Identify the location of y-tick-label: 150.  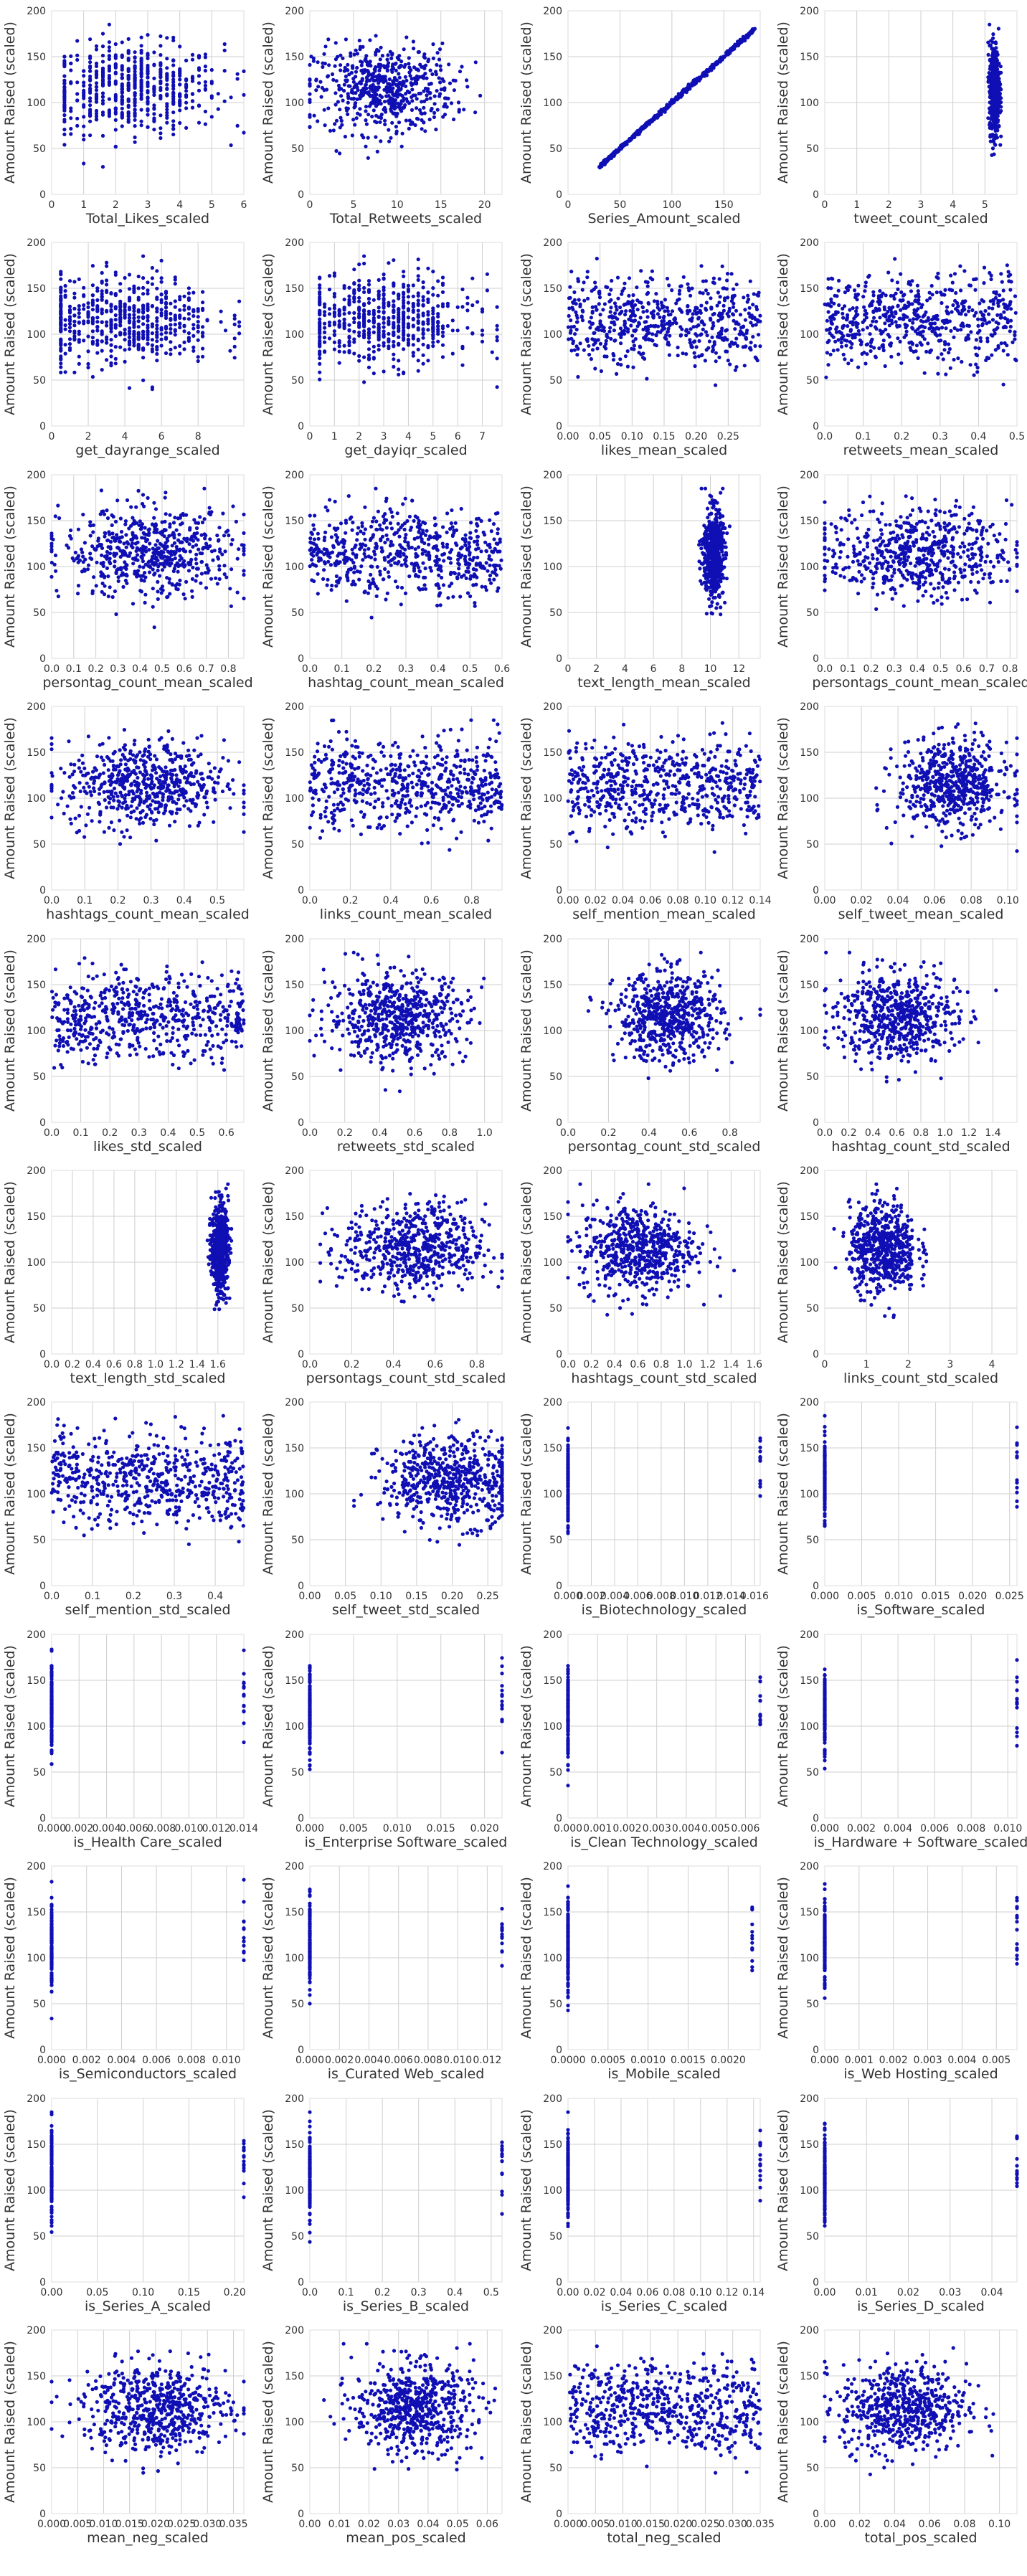
(552, 57).